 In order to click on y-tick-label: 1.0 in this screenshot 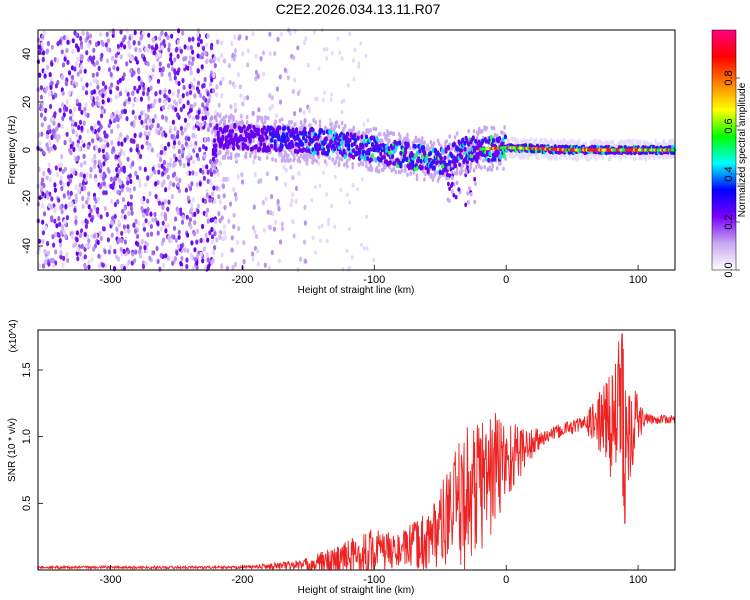, I will do `click(27, 436)`.